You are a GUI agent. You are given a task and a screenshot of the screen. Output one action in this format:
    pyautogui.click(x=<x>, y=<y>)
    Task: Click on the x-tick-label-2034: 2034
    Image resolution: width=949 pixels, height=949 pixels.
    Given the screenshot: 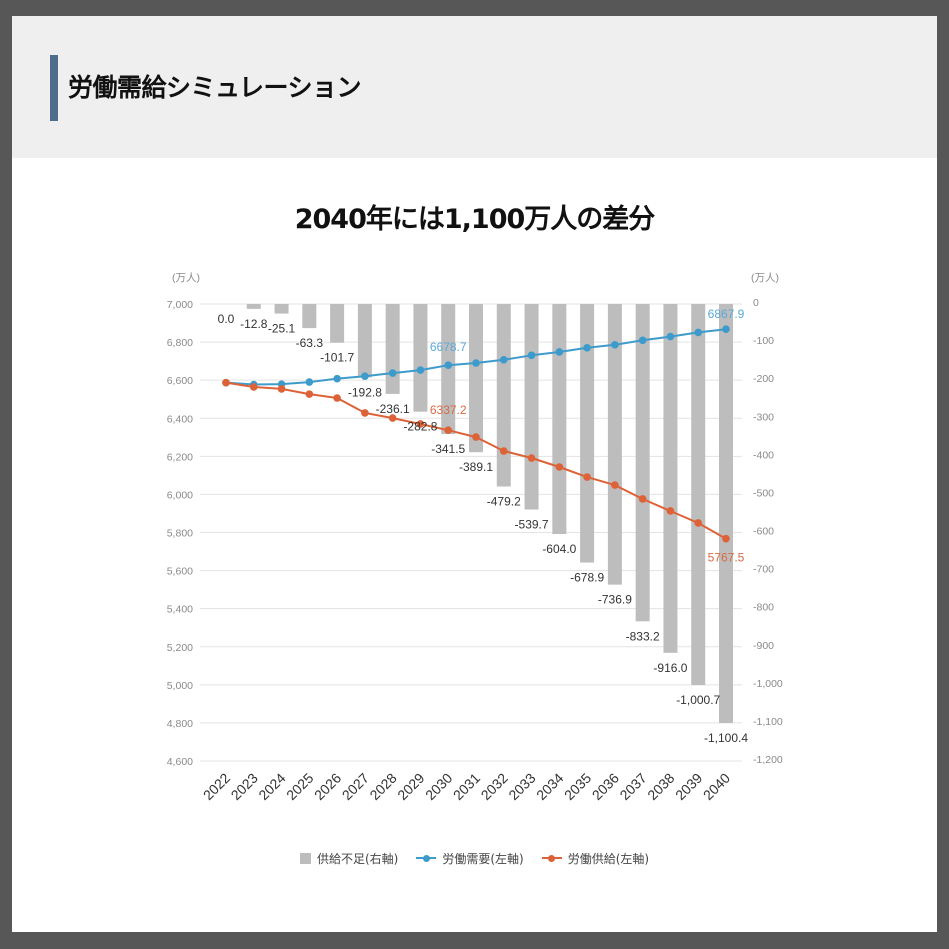 What is the action you would take?
    pyautogui.click(x=549, y=786)
    